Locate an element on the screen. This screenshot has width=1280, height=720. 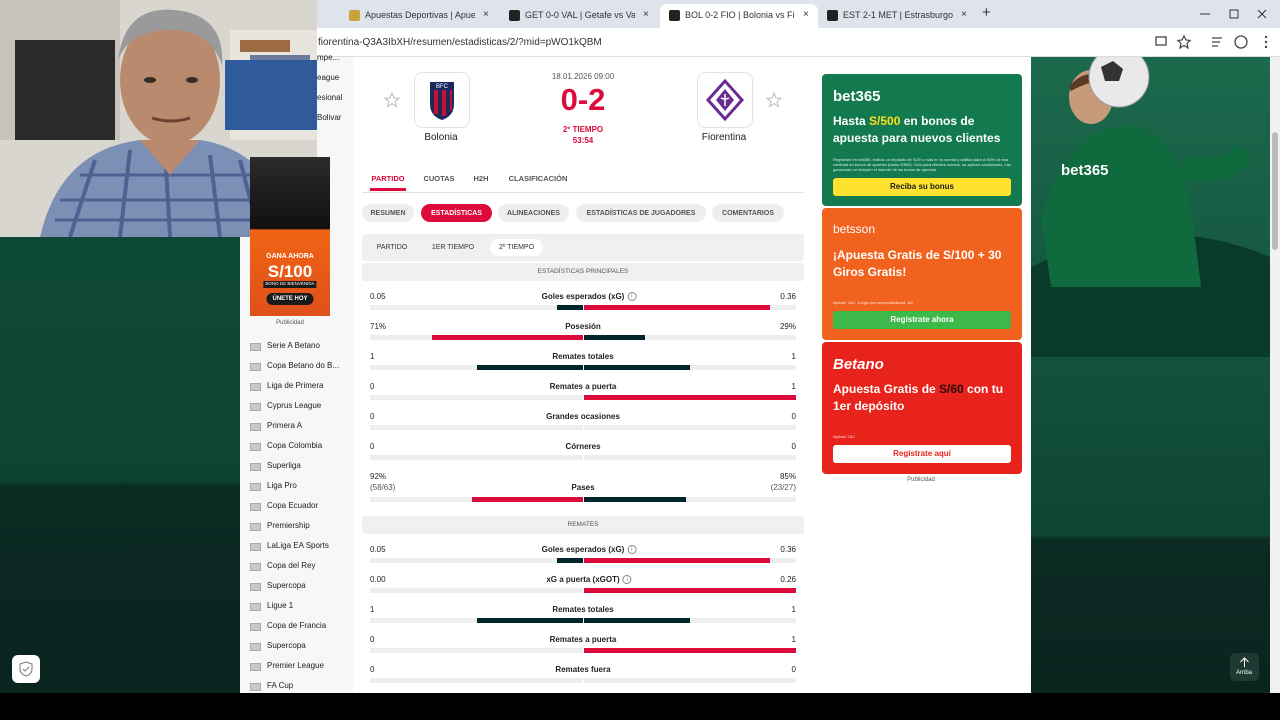
period-label: 2º TIEMPO is located at coordinates (516, 247).